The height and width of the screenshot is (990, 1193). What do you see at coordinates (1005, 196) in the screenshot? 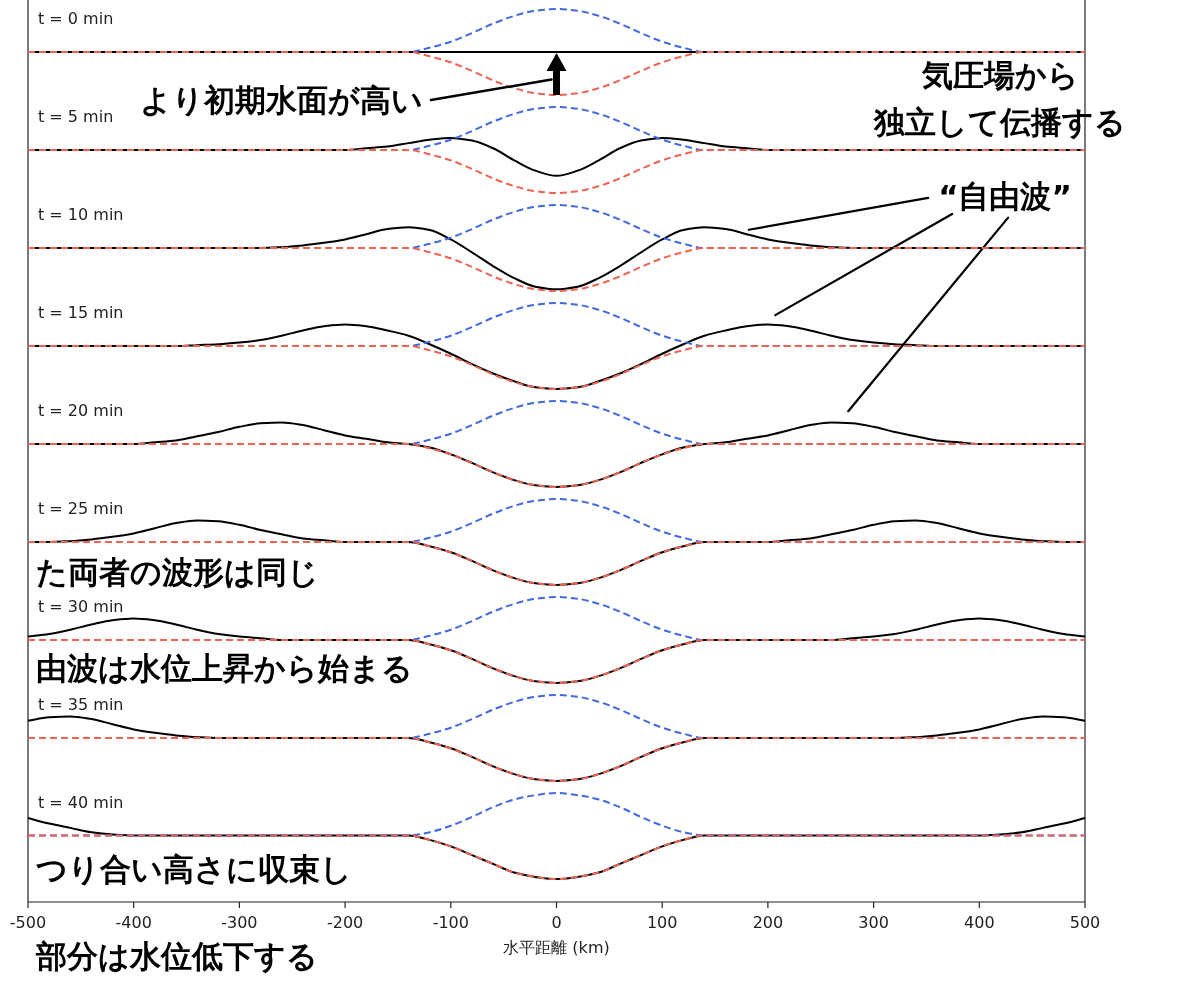
I see `annotation: “自由波”` at bounding box center [1005, 196].